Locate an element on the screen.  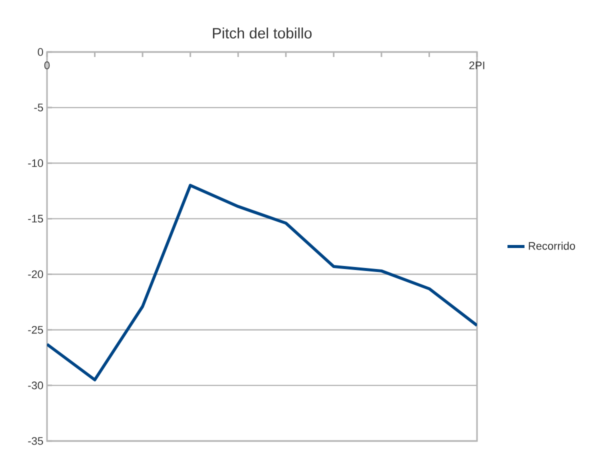
y-tick-label: -25 is located at coordinates (36, 330).